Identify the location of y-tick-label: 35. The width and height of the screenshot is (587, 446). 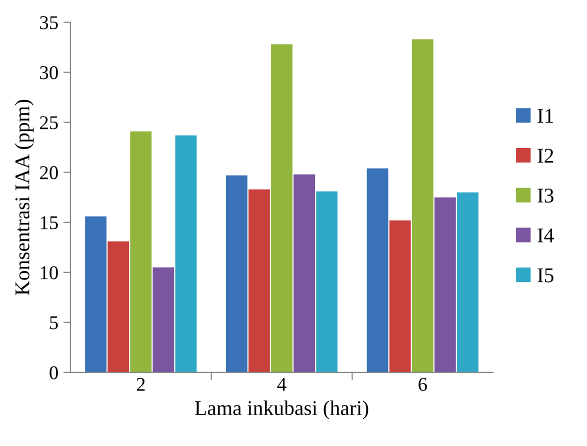
(49, 23).